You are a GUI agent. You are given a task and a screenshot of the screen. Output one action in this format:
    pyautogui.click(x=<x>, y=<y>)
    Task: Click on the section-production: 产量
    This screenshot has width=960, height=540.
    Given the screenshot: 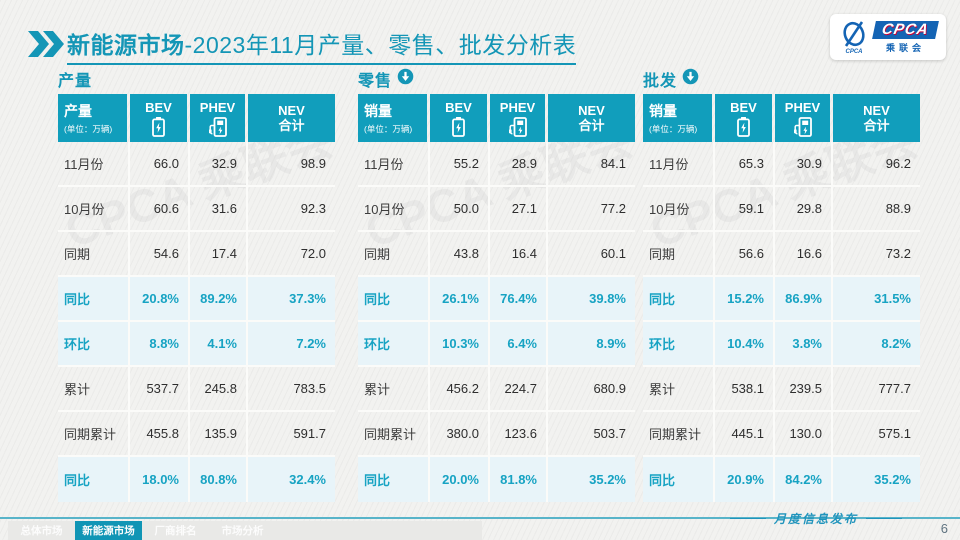 What is the action you would take?
    pyautogui.click(x=75, y=79)
    